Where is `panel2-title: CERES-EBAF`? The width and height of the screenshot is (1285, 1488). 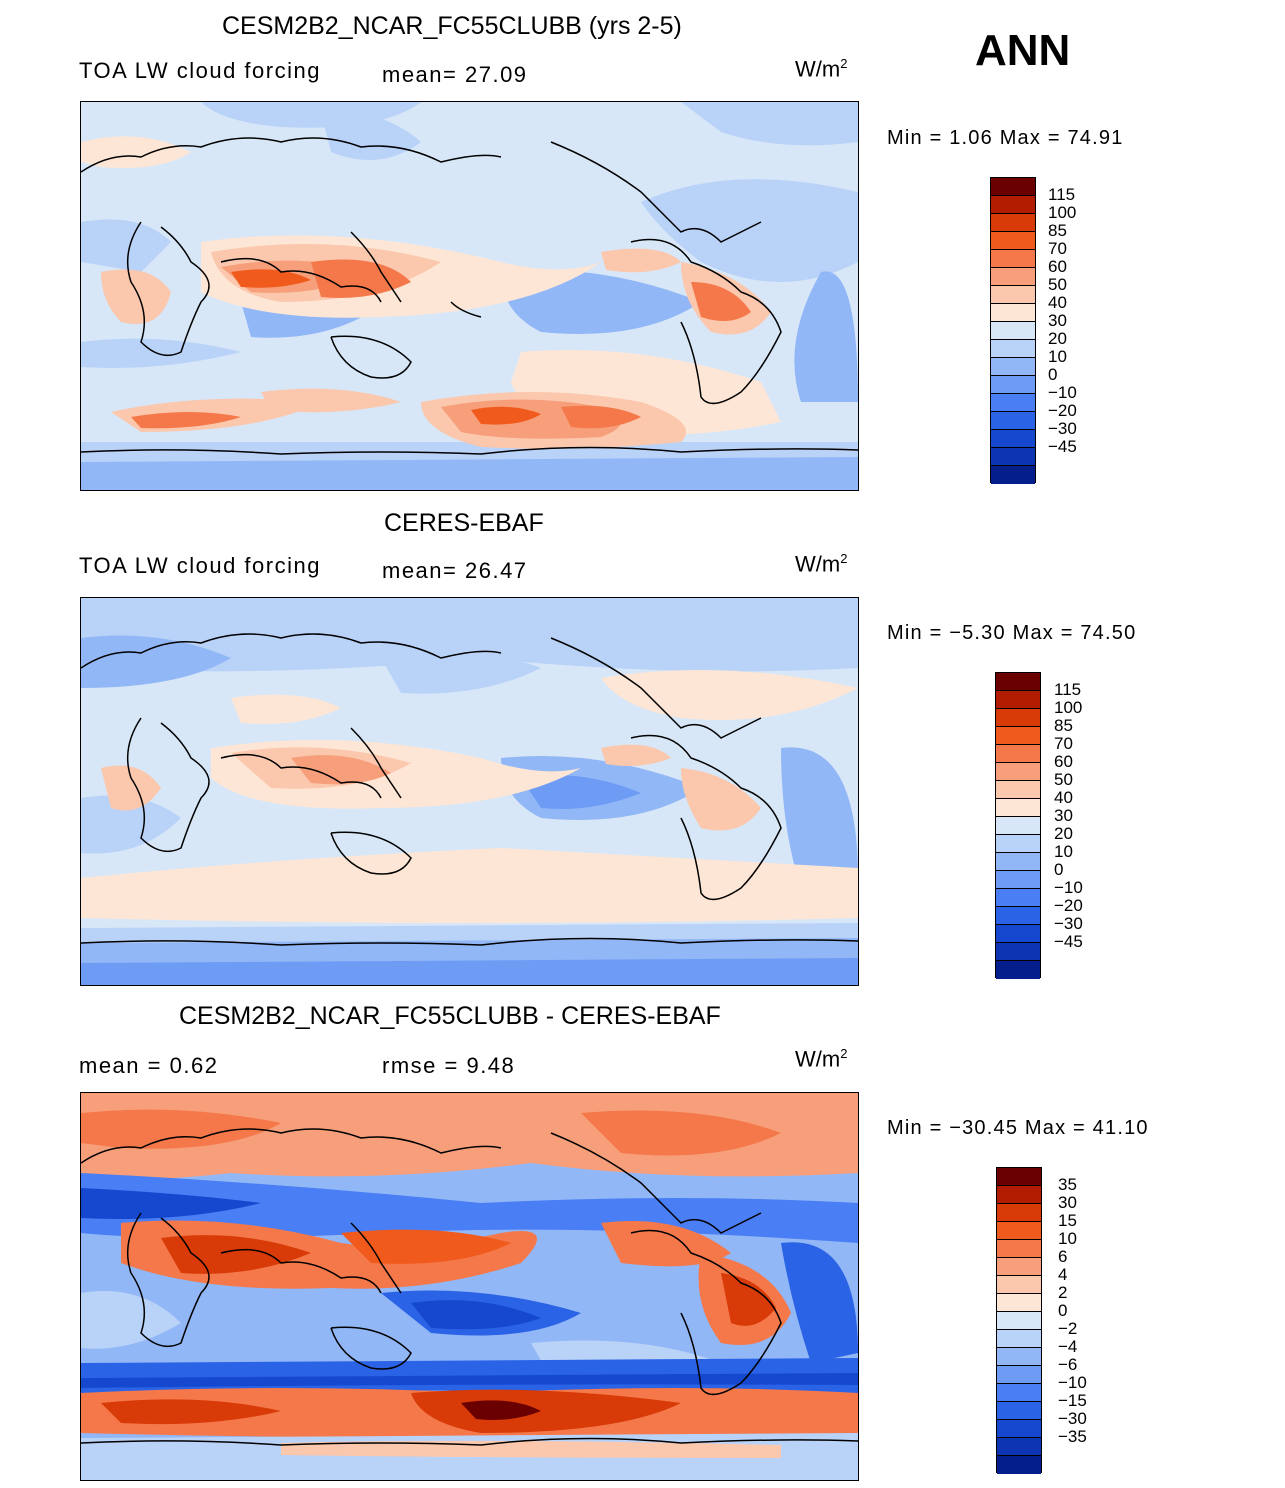 panel2-title: CERES-EBAF is located at coordinates (464, 523).